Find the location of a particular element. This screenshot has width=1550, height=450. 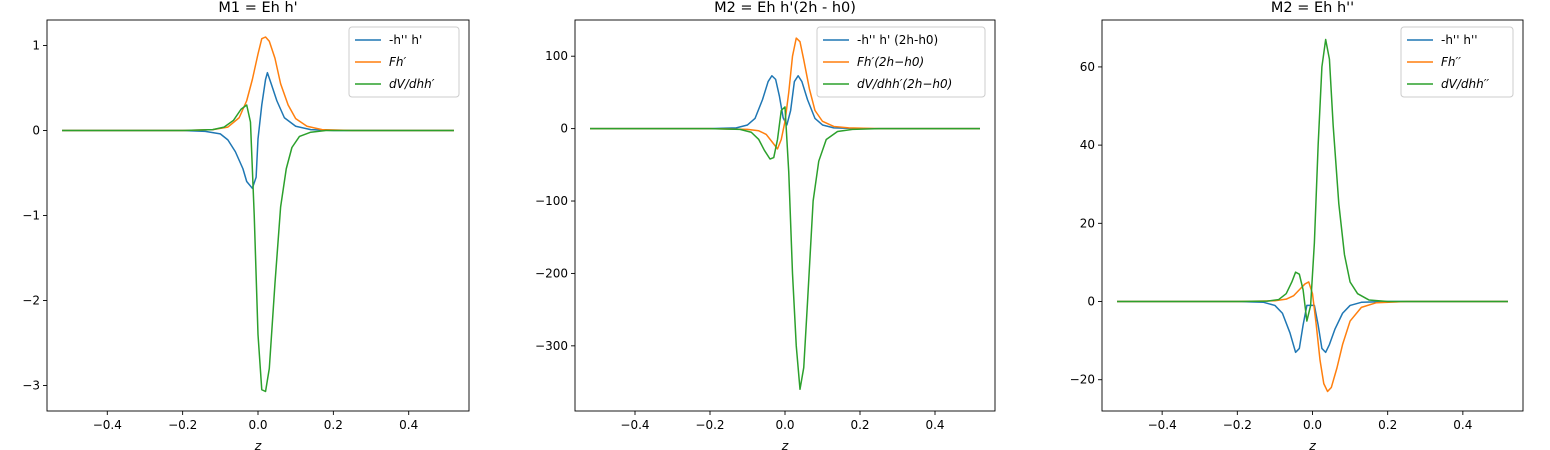

y-tick-label: 100 is located at coordinates (556, 56).